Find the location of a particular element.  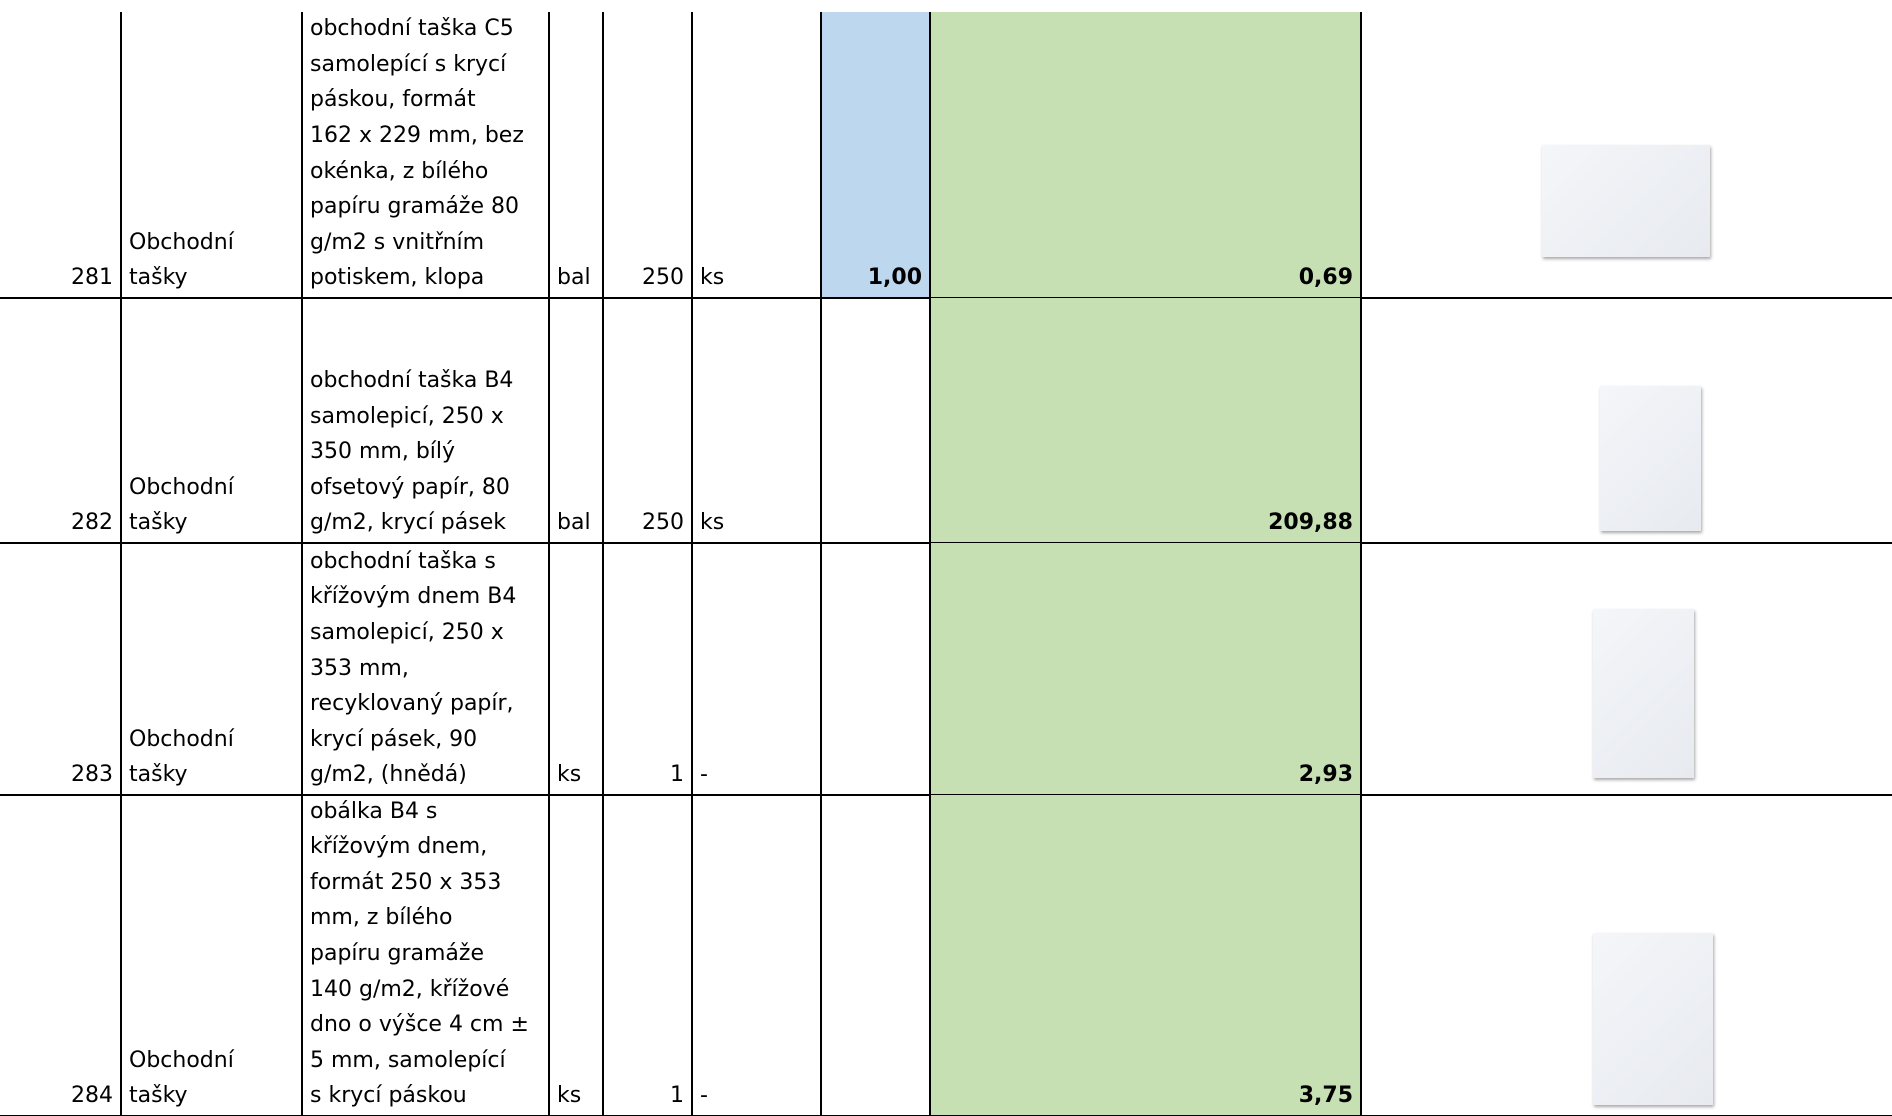

price: 0,69 is located at coordinates (1145, 155).